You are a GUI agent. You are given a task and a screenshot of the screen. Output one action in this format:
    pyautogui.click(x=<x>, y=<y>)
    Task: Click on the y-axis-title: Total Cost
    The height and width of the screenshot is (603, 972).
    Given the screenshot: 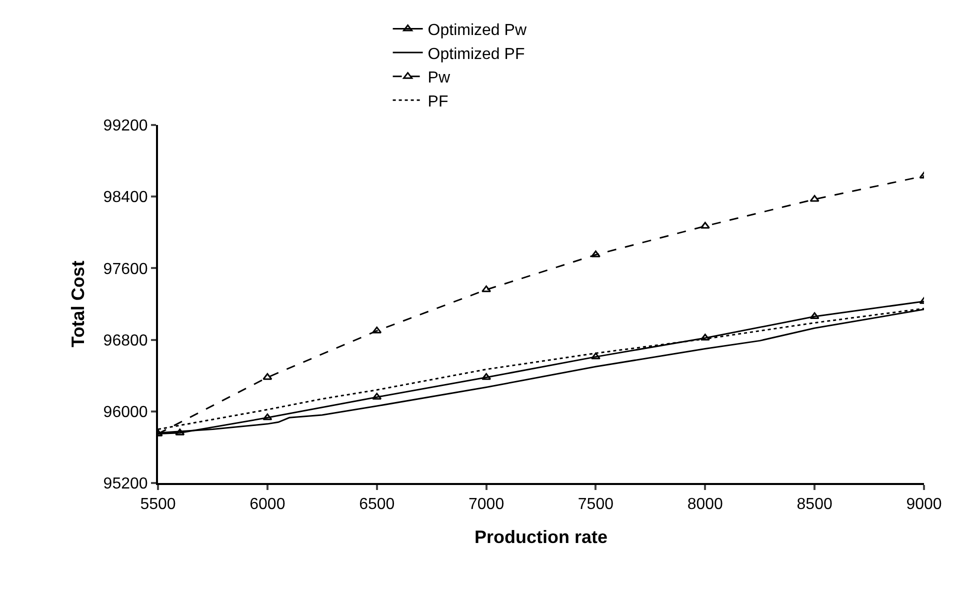 What is the action you would take?
    pyautogui.click(x=78, y=304)
    